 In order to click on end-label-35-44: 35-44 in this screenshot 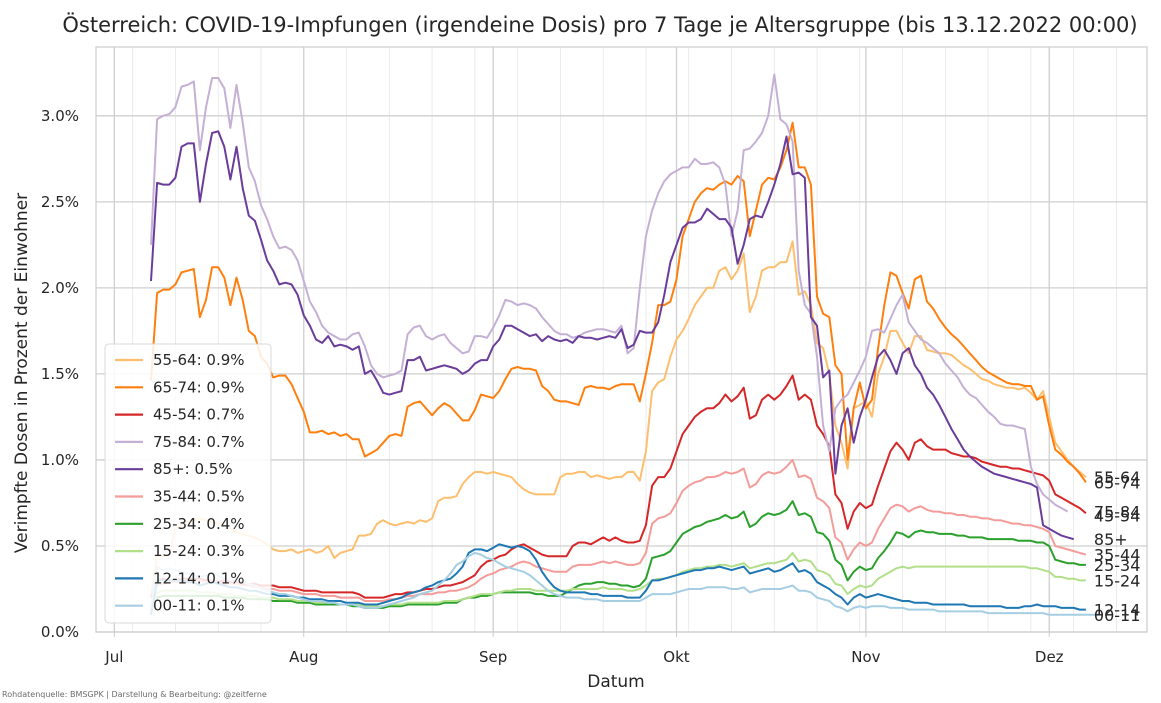, I will do `click(1117, 555)`.